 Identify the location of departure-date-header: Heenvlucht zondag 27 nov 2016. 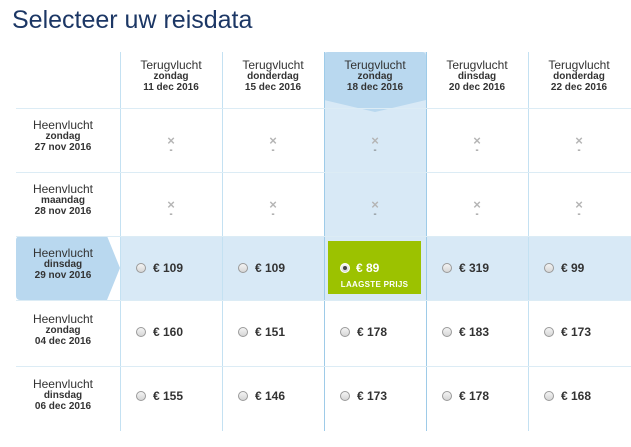
(63, 136).